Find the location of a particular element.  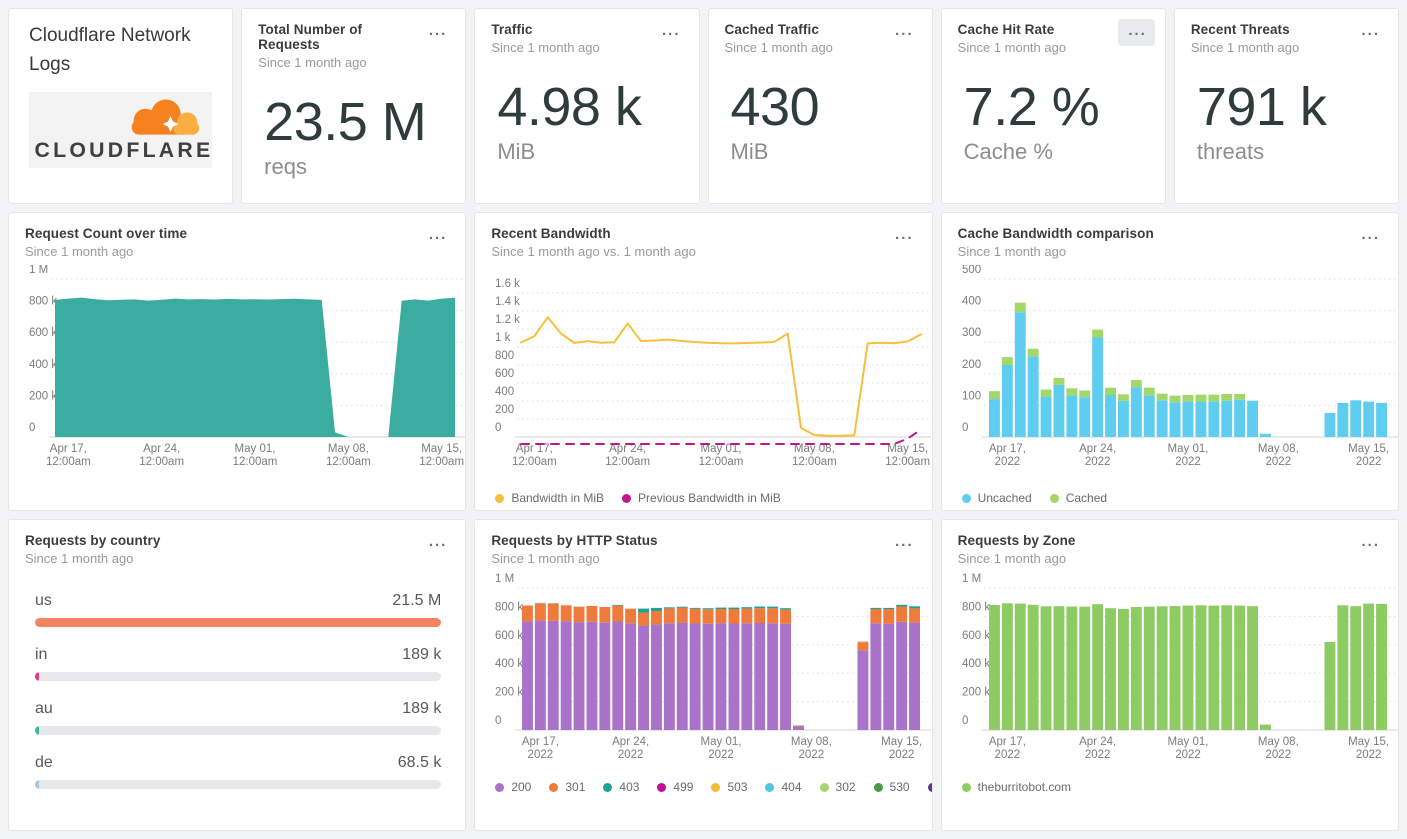

legend-label: Cached is located at coordinates (1086, 498).